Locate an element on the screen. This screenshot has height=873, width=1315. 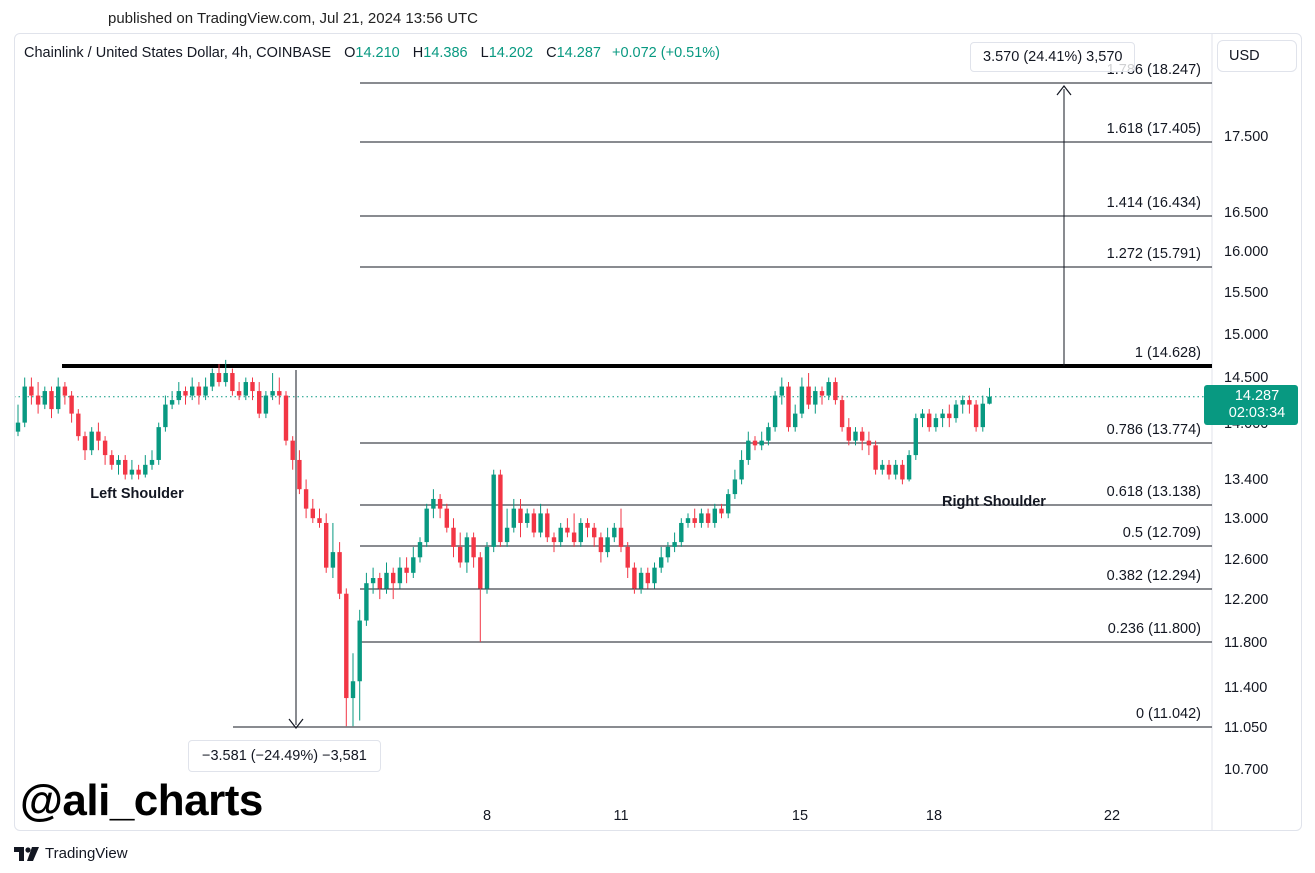
time-axis: 8 11 15 18 22 is located at coordinates (801, 816).